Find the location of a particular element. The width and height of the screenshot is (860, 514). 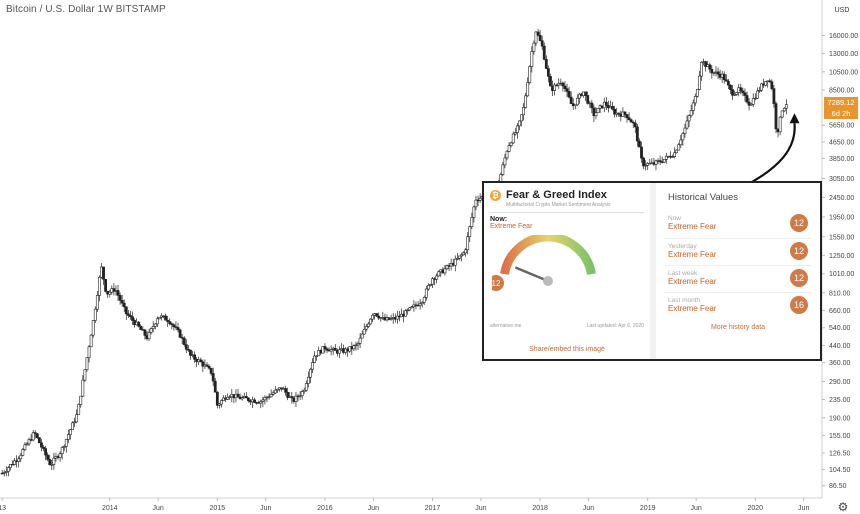

y-tick-label: 190.00 is located at coordinates (840, 418).